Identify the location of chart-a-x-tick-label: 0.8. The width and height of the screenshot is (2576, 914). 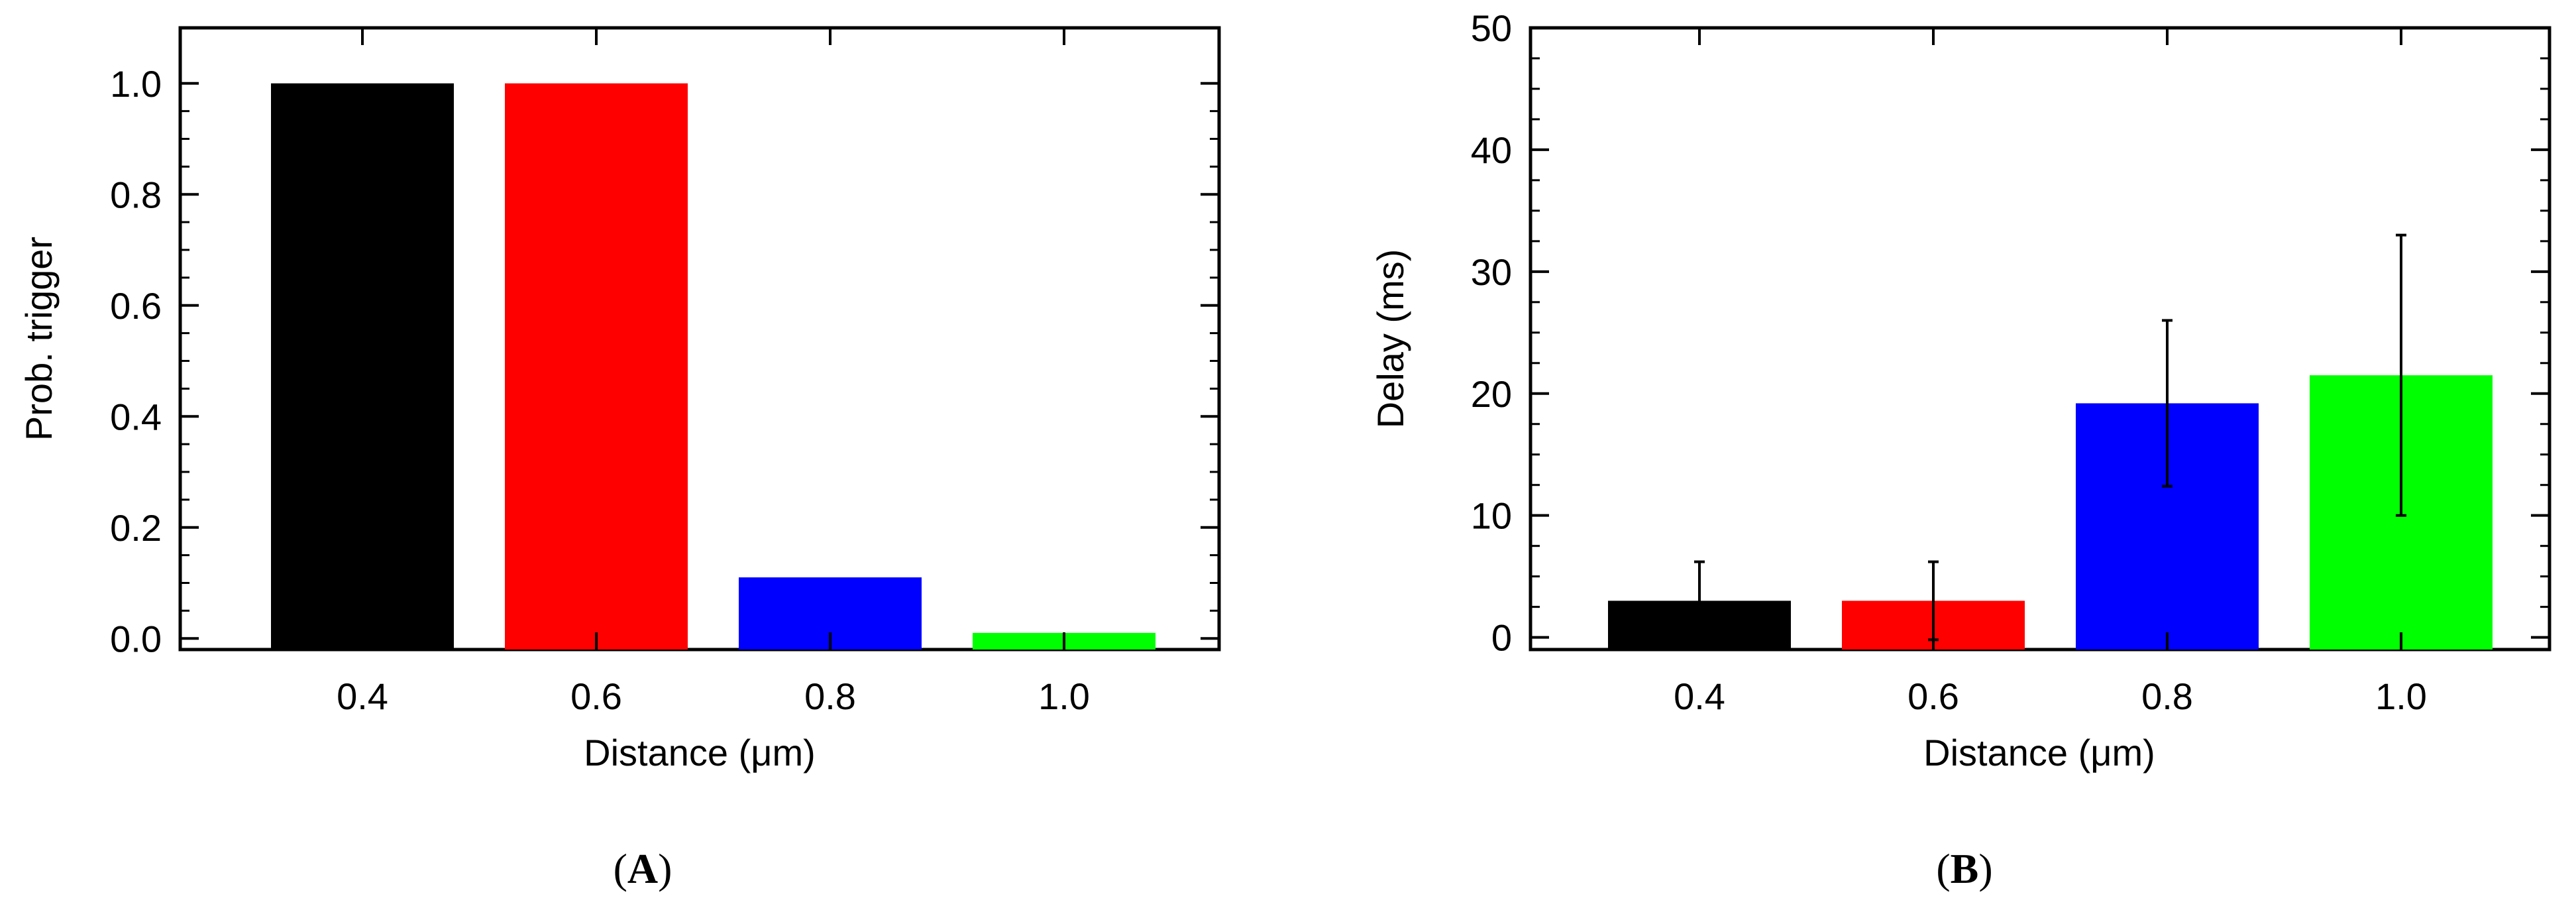
(830, 696).